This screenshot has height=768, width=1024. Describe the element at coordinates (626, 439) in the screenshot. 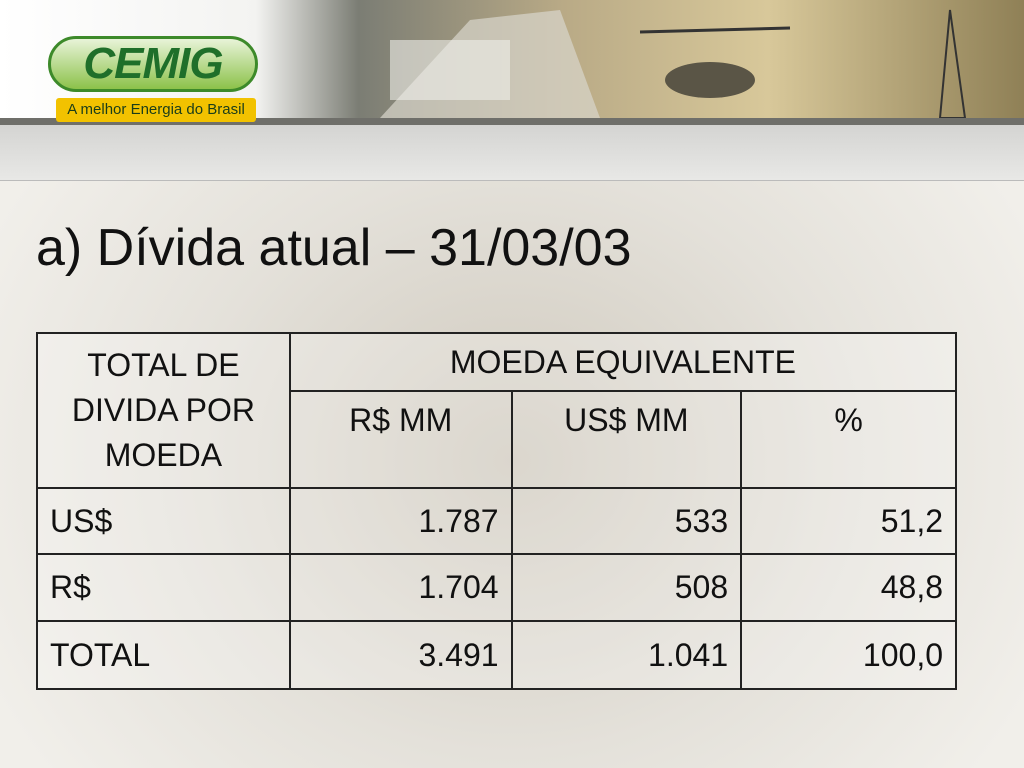

I see `column-header: US$ MM` at that location.